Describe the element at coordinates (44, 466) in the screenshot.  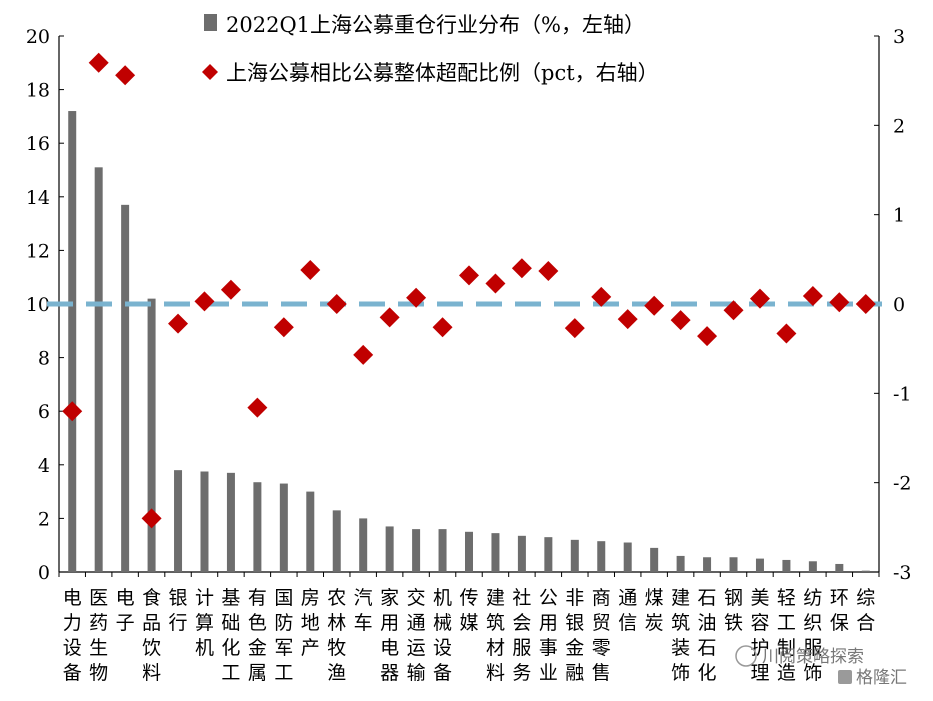
I see `left-tick-label: 4` at that location.